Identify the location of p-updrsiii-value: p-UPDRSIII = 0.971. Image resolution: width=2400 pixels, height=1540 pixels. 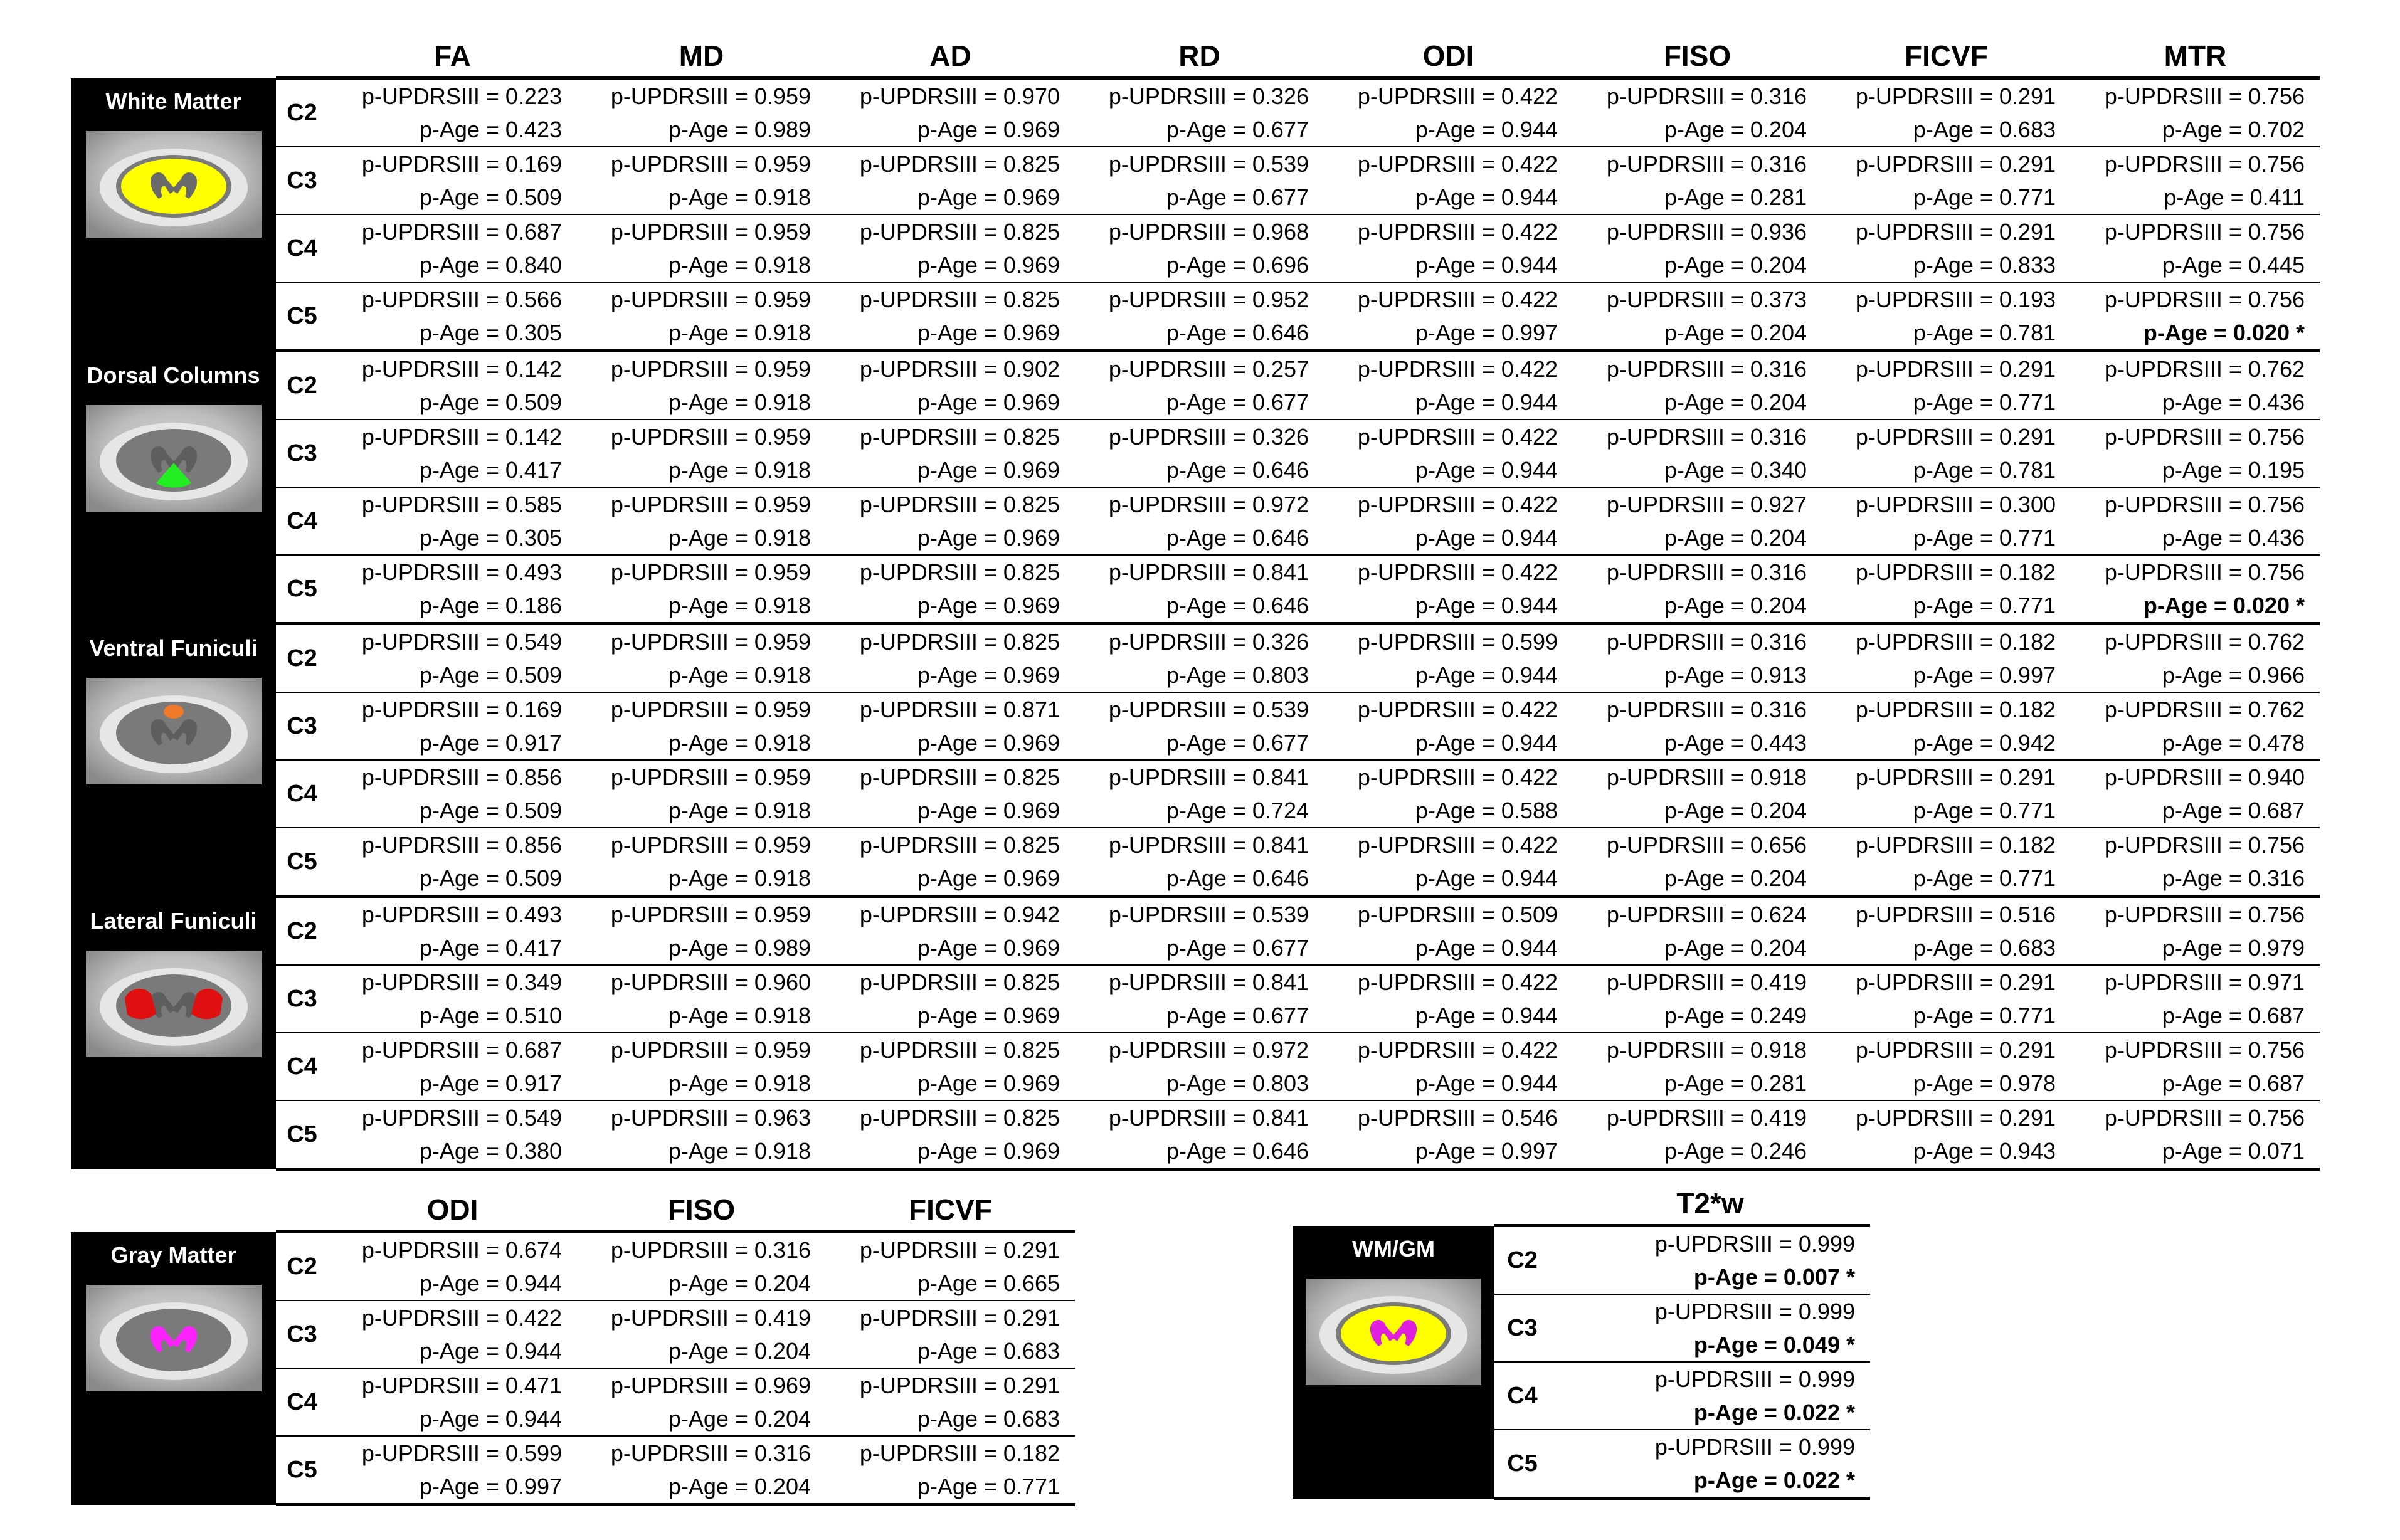
(2204, 982).